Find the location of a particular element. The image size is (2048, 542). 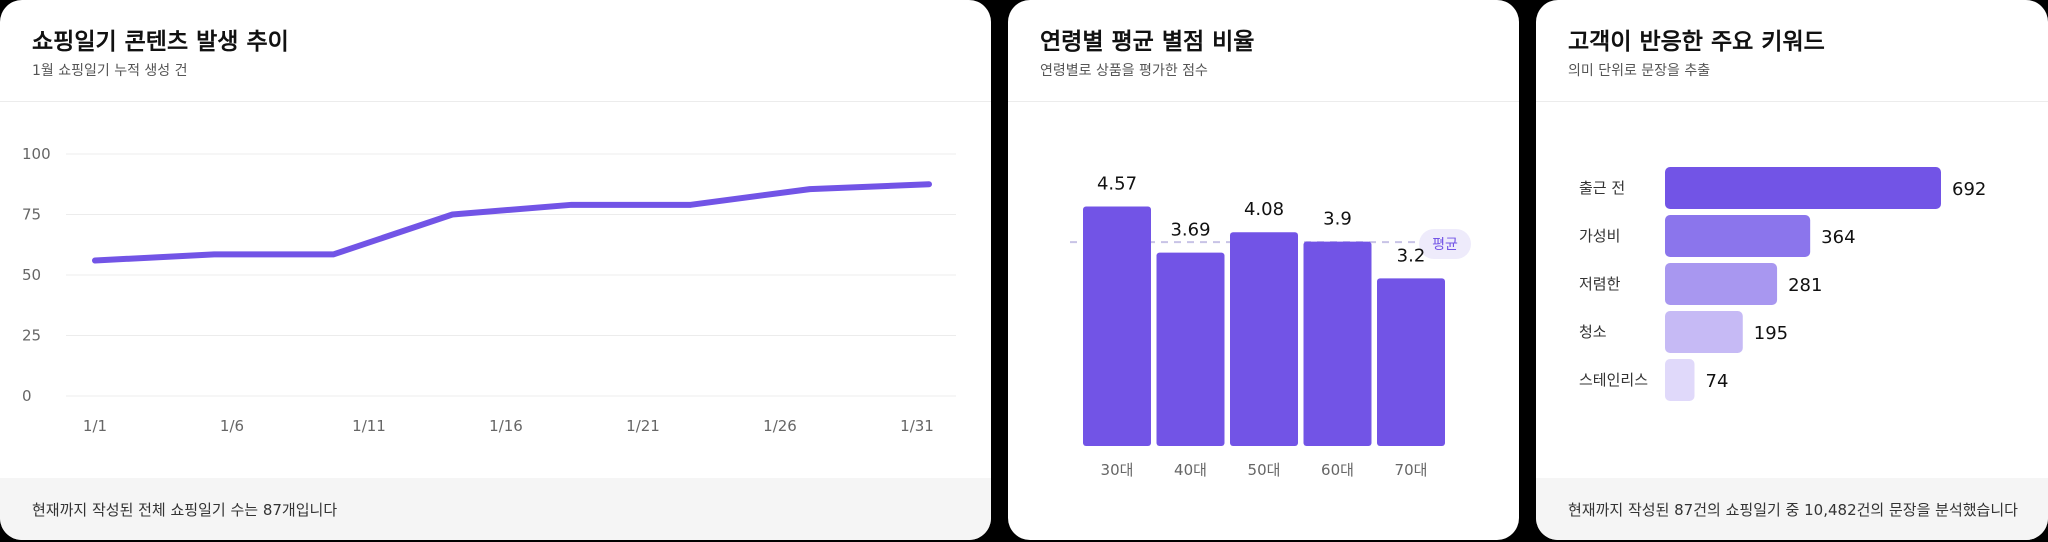

y-tick-label: 50 is located at coordinates (31, 275).